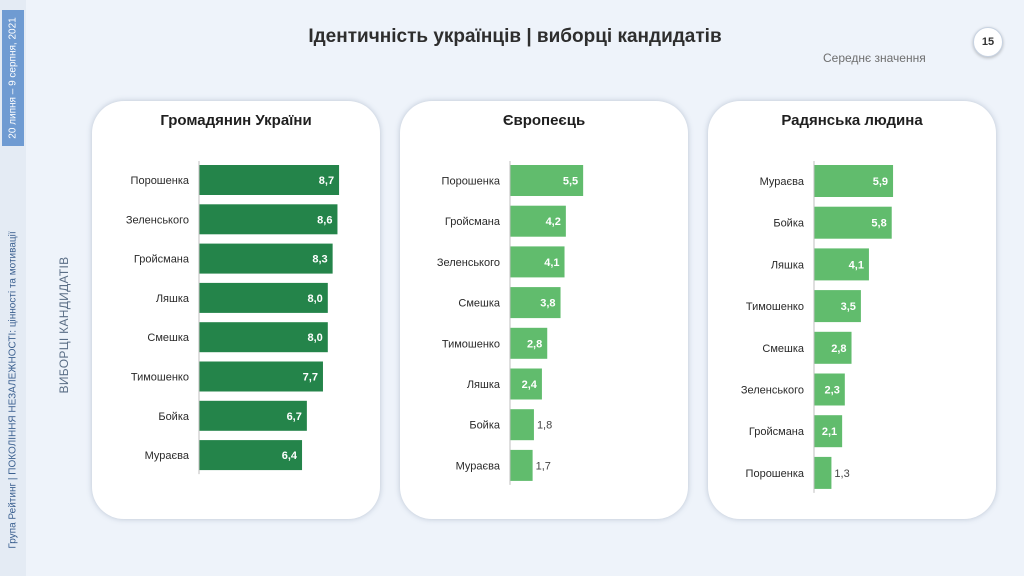 This screenshot has height=576, width=1024. What do you see at coordinates (544, 120) in the screenshot?
I see `chart-title: Європеєць` at bounding box center [544, 120].